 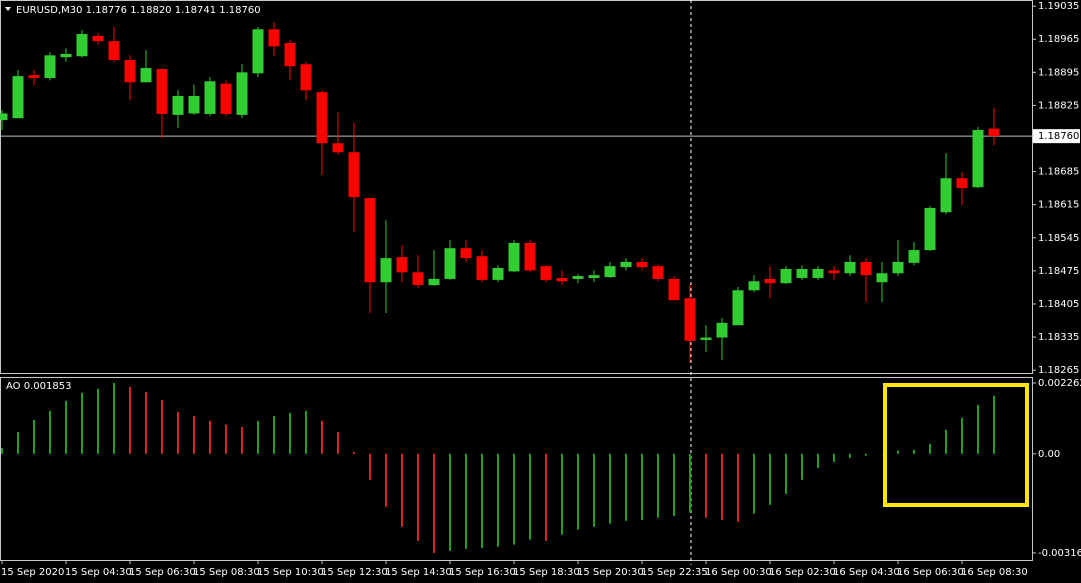 I want to click on y-tick-label: 0.002262, so click(x=1059, y=383).